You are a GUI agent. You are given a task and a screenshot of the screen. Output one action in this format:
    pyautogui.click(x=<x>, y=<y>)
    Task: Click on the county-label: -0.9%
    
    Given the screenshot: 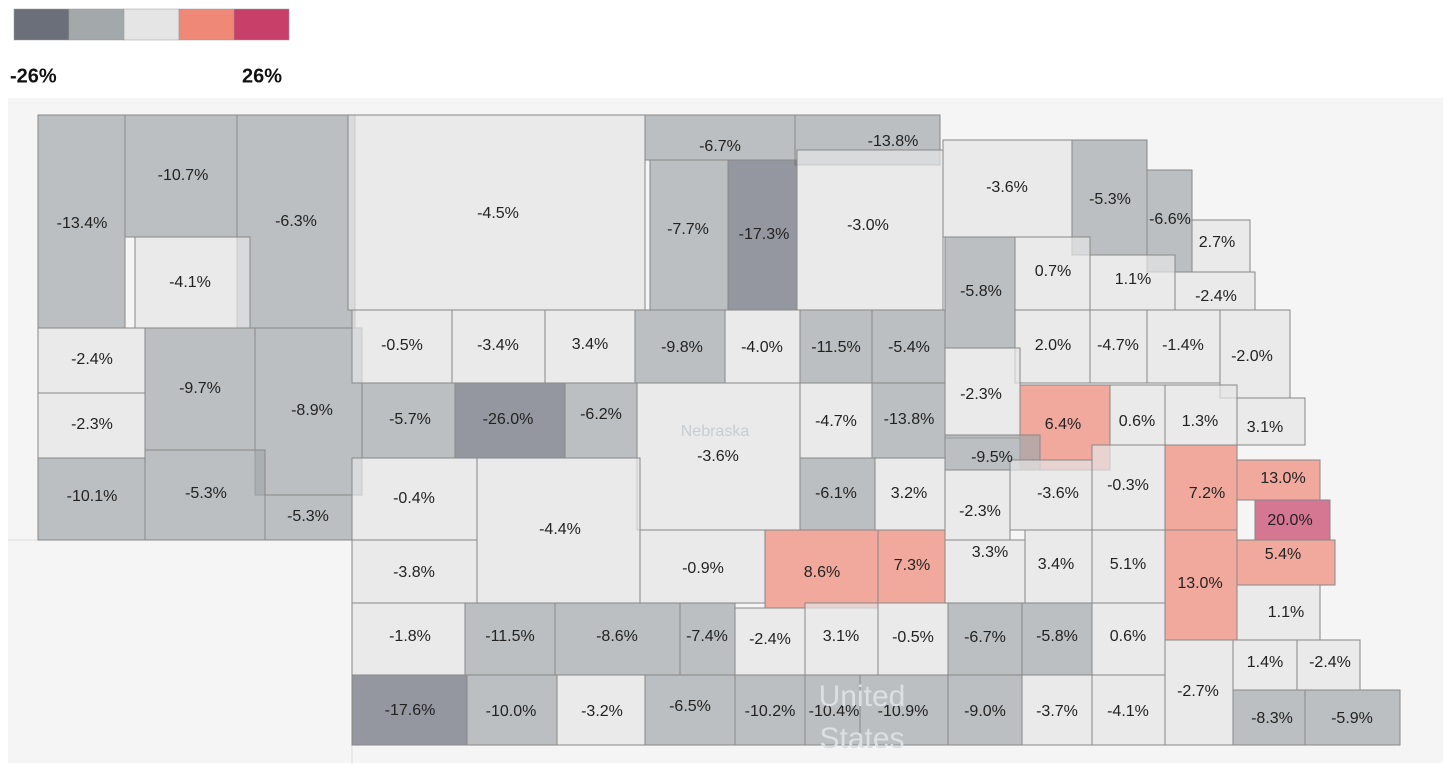 What is the action you would take?
    pyautogui.click(x=703, y=568)
    